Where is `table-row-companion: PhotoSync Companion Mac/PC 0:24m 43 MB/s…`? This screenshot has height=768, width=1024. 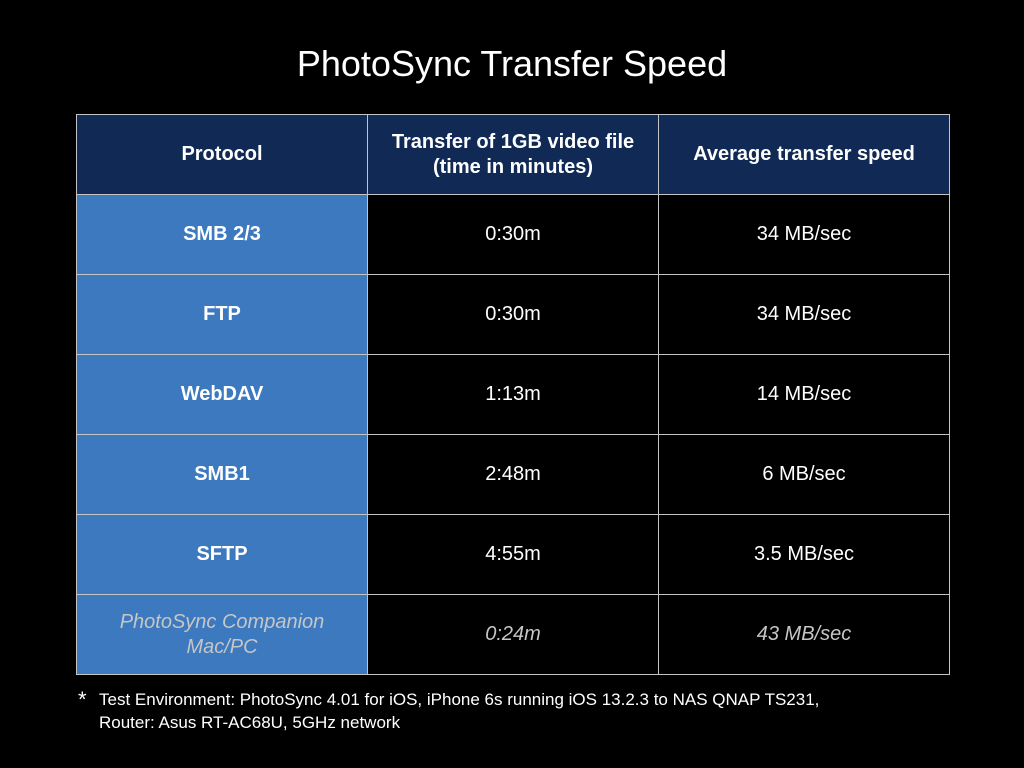 table-row-companion: PhotoSync Companion Mac/PC 0:24m 43 MB/s… is located at coordinates (513, 634).